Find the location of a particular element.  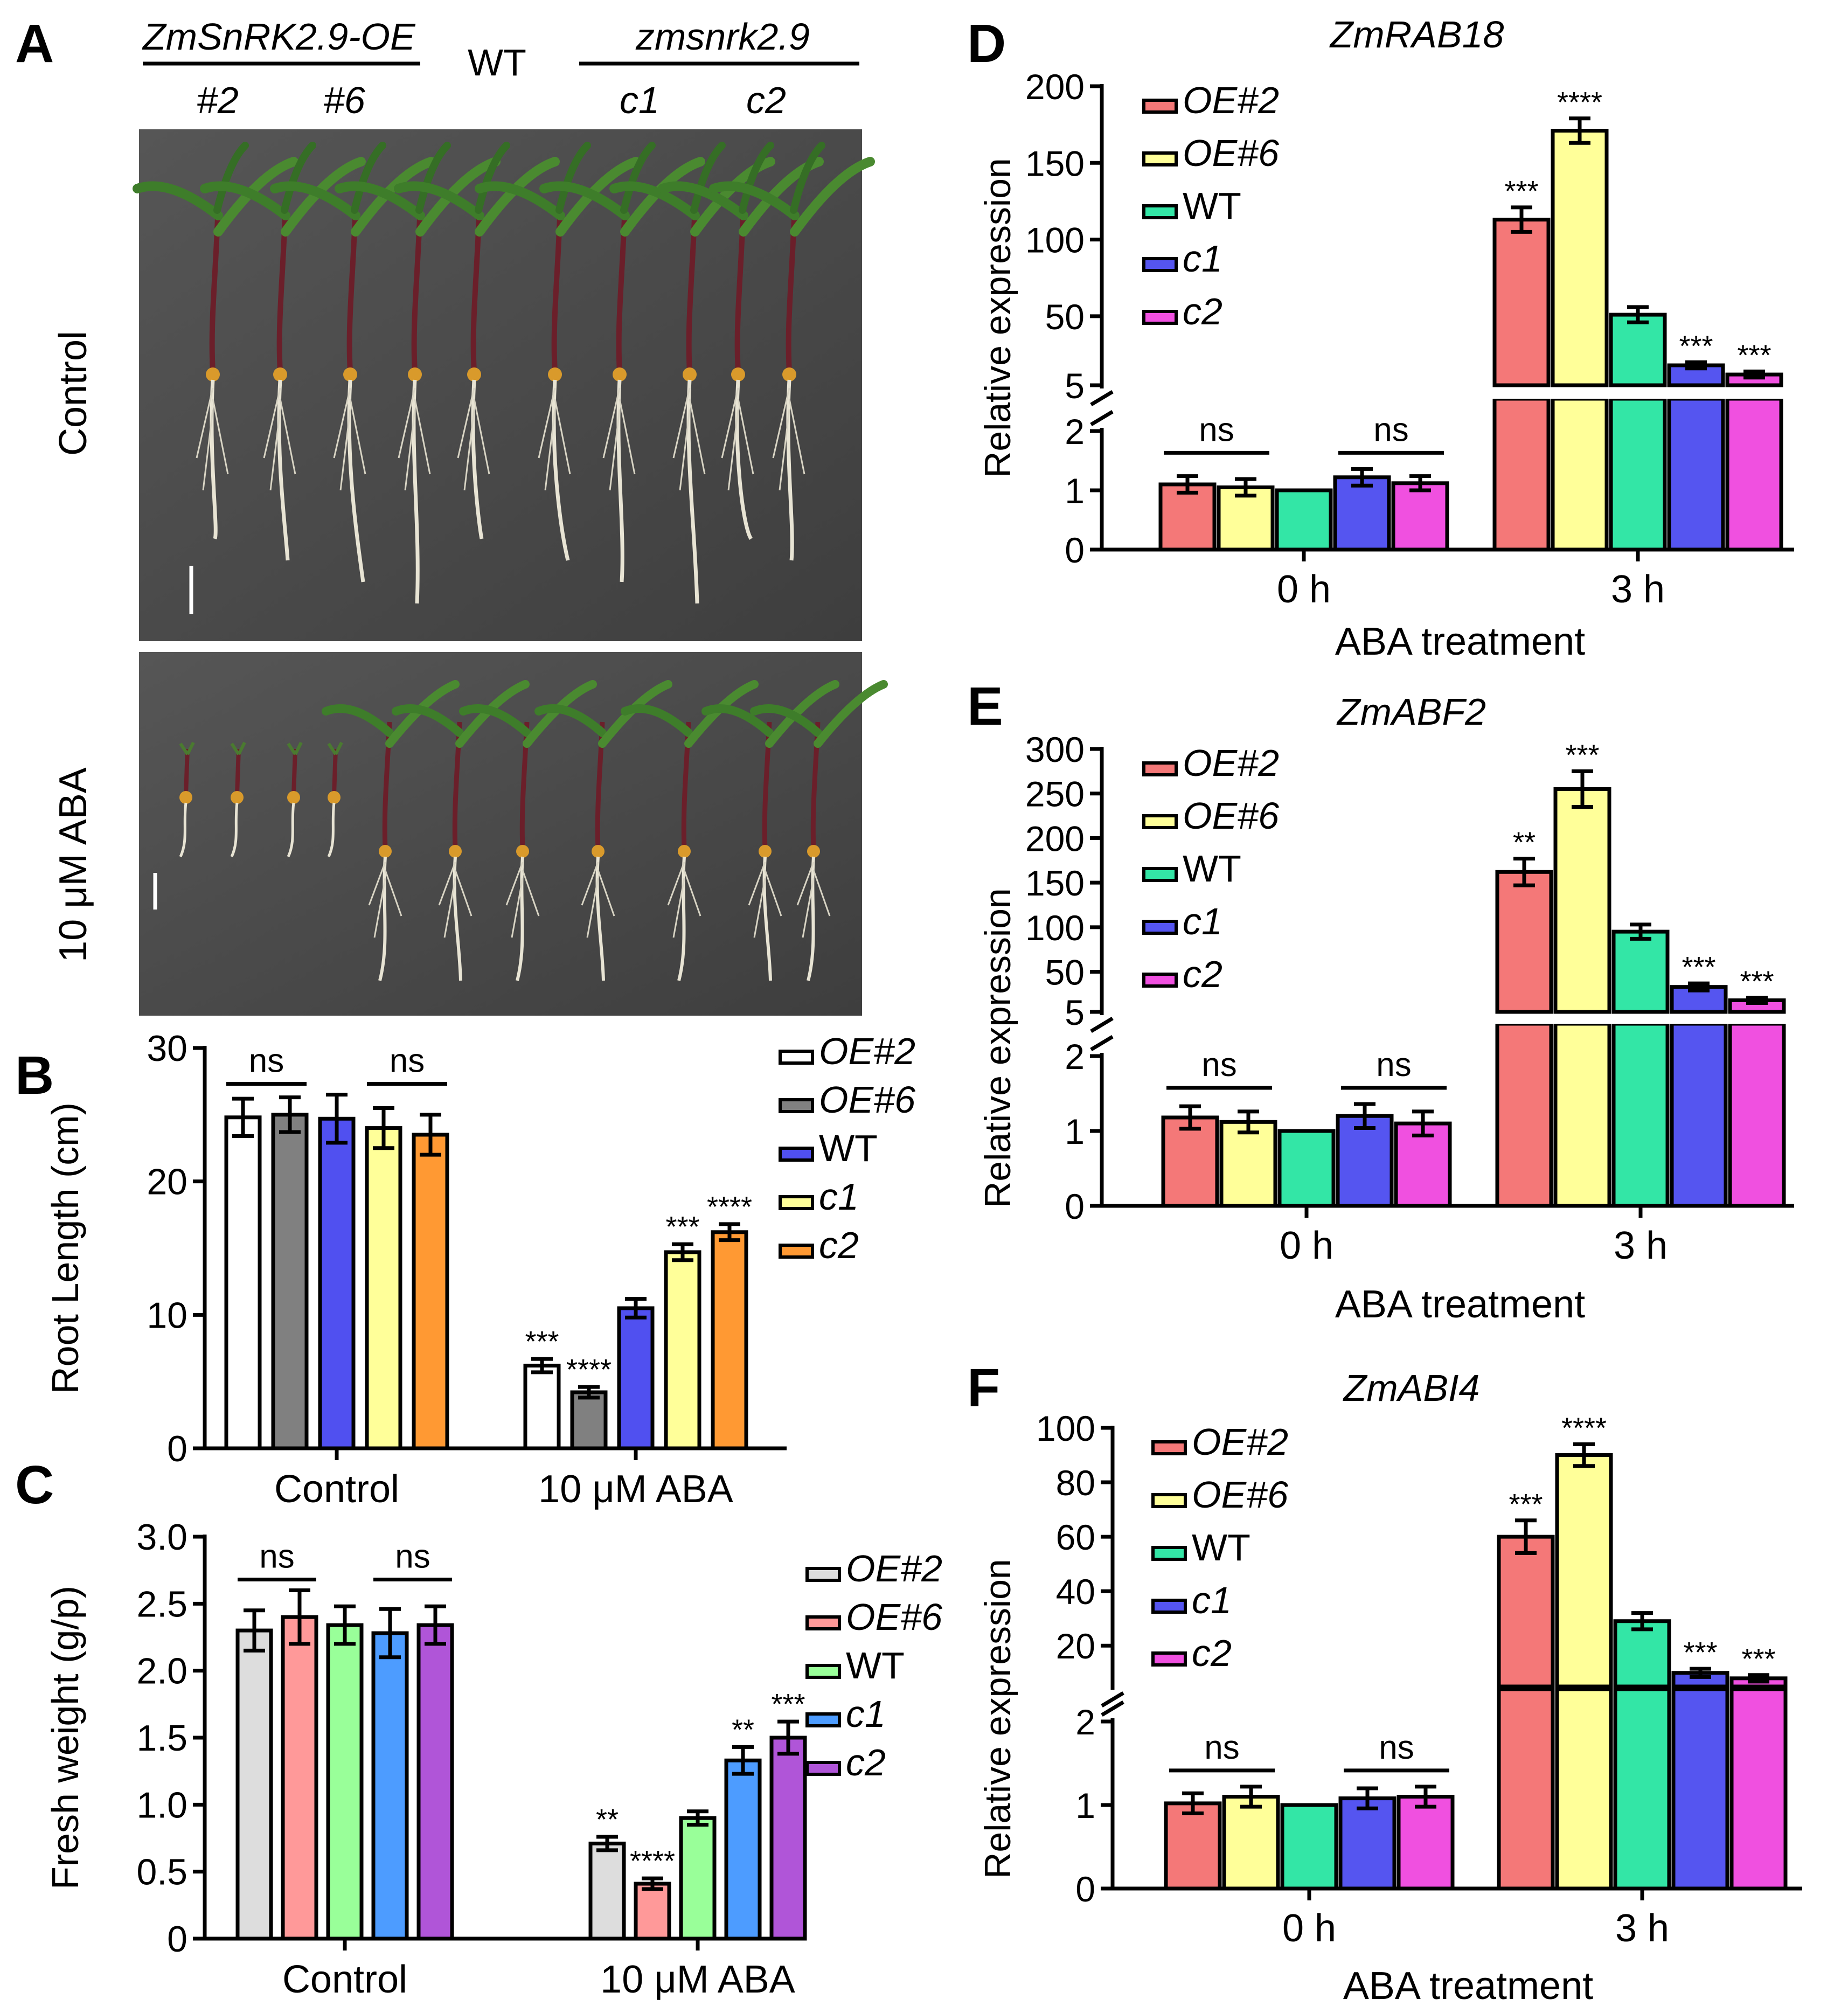

y-tick-label: 0 is located at coordinates (177, 1448).